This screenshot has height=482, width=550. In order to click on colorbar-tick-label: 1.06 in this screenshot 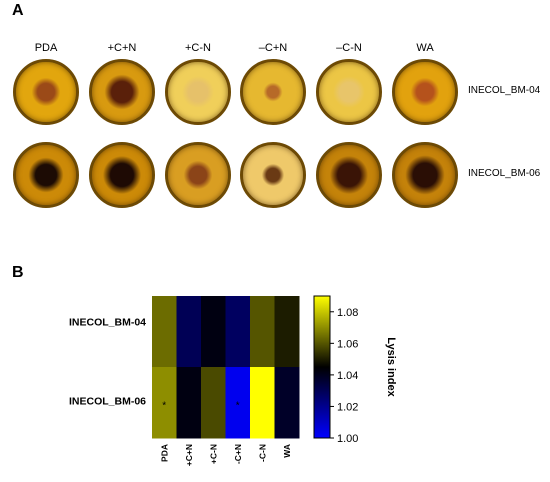, I will do `click(347, 344)`.